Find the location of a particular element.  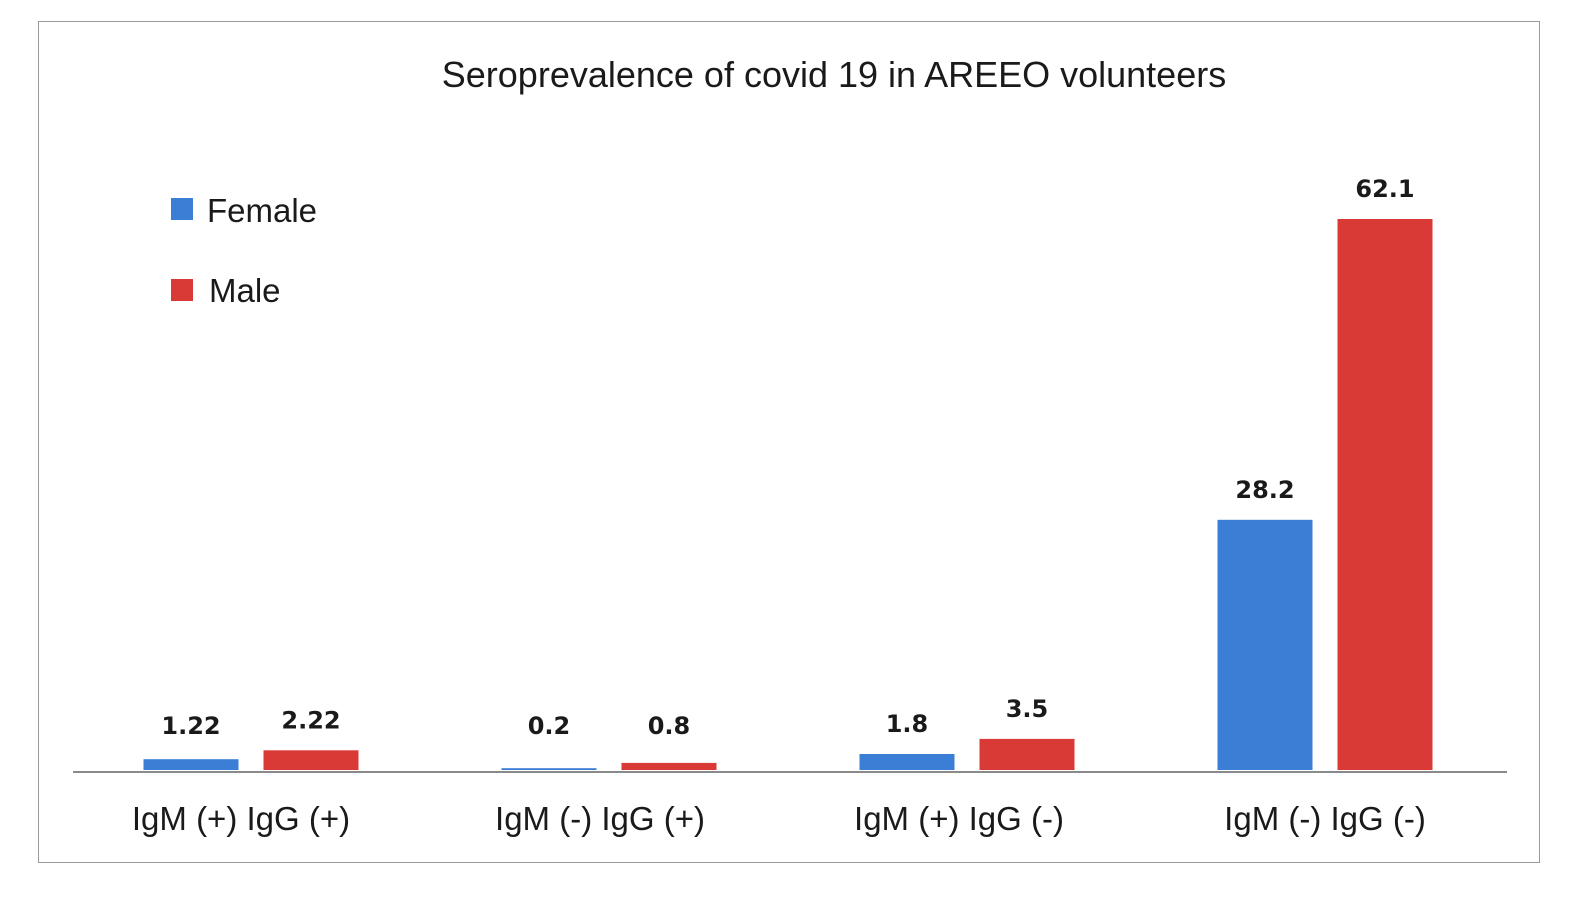

data-label: 3.5 is located at coordinates (1027, 709).